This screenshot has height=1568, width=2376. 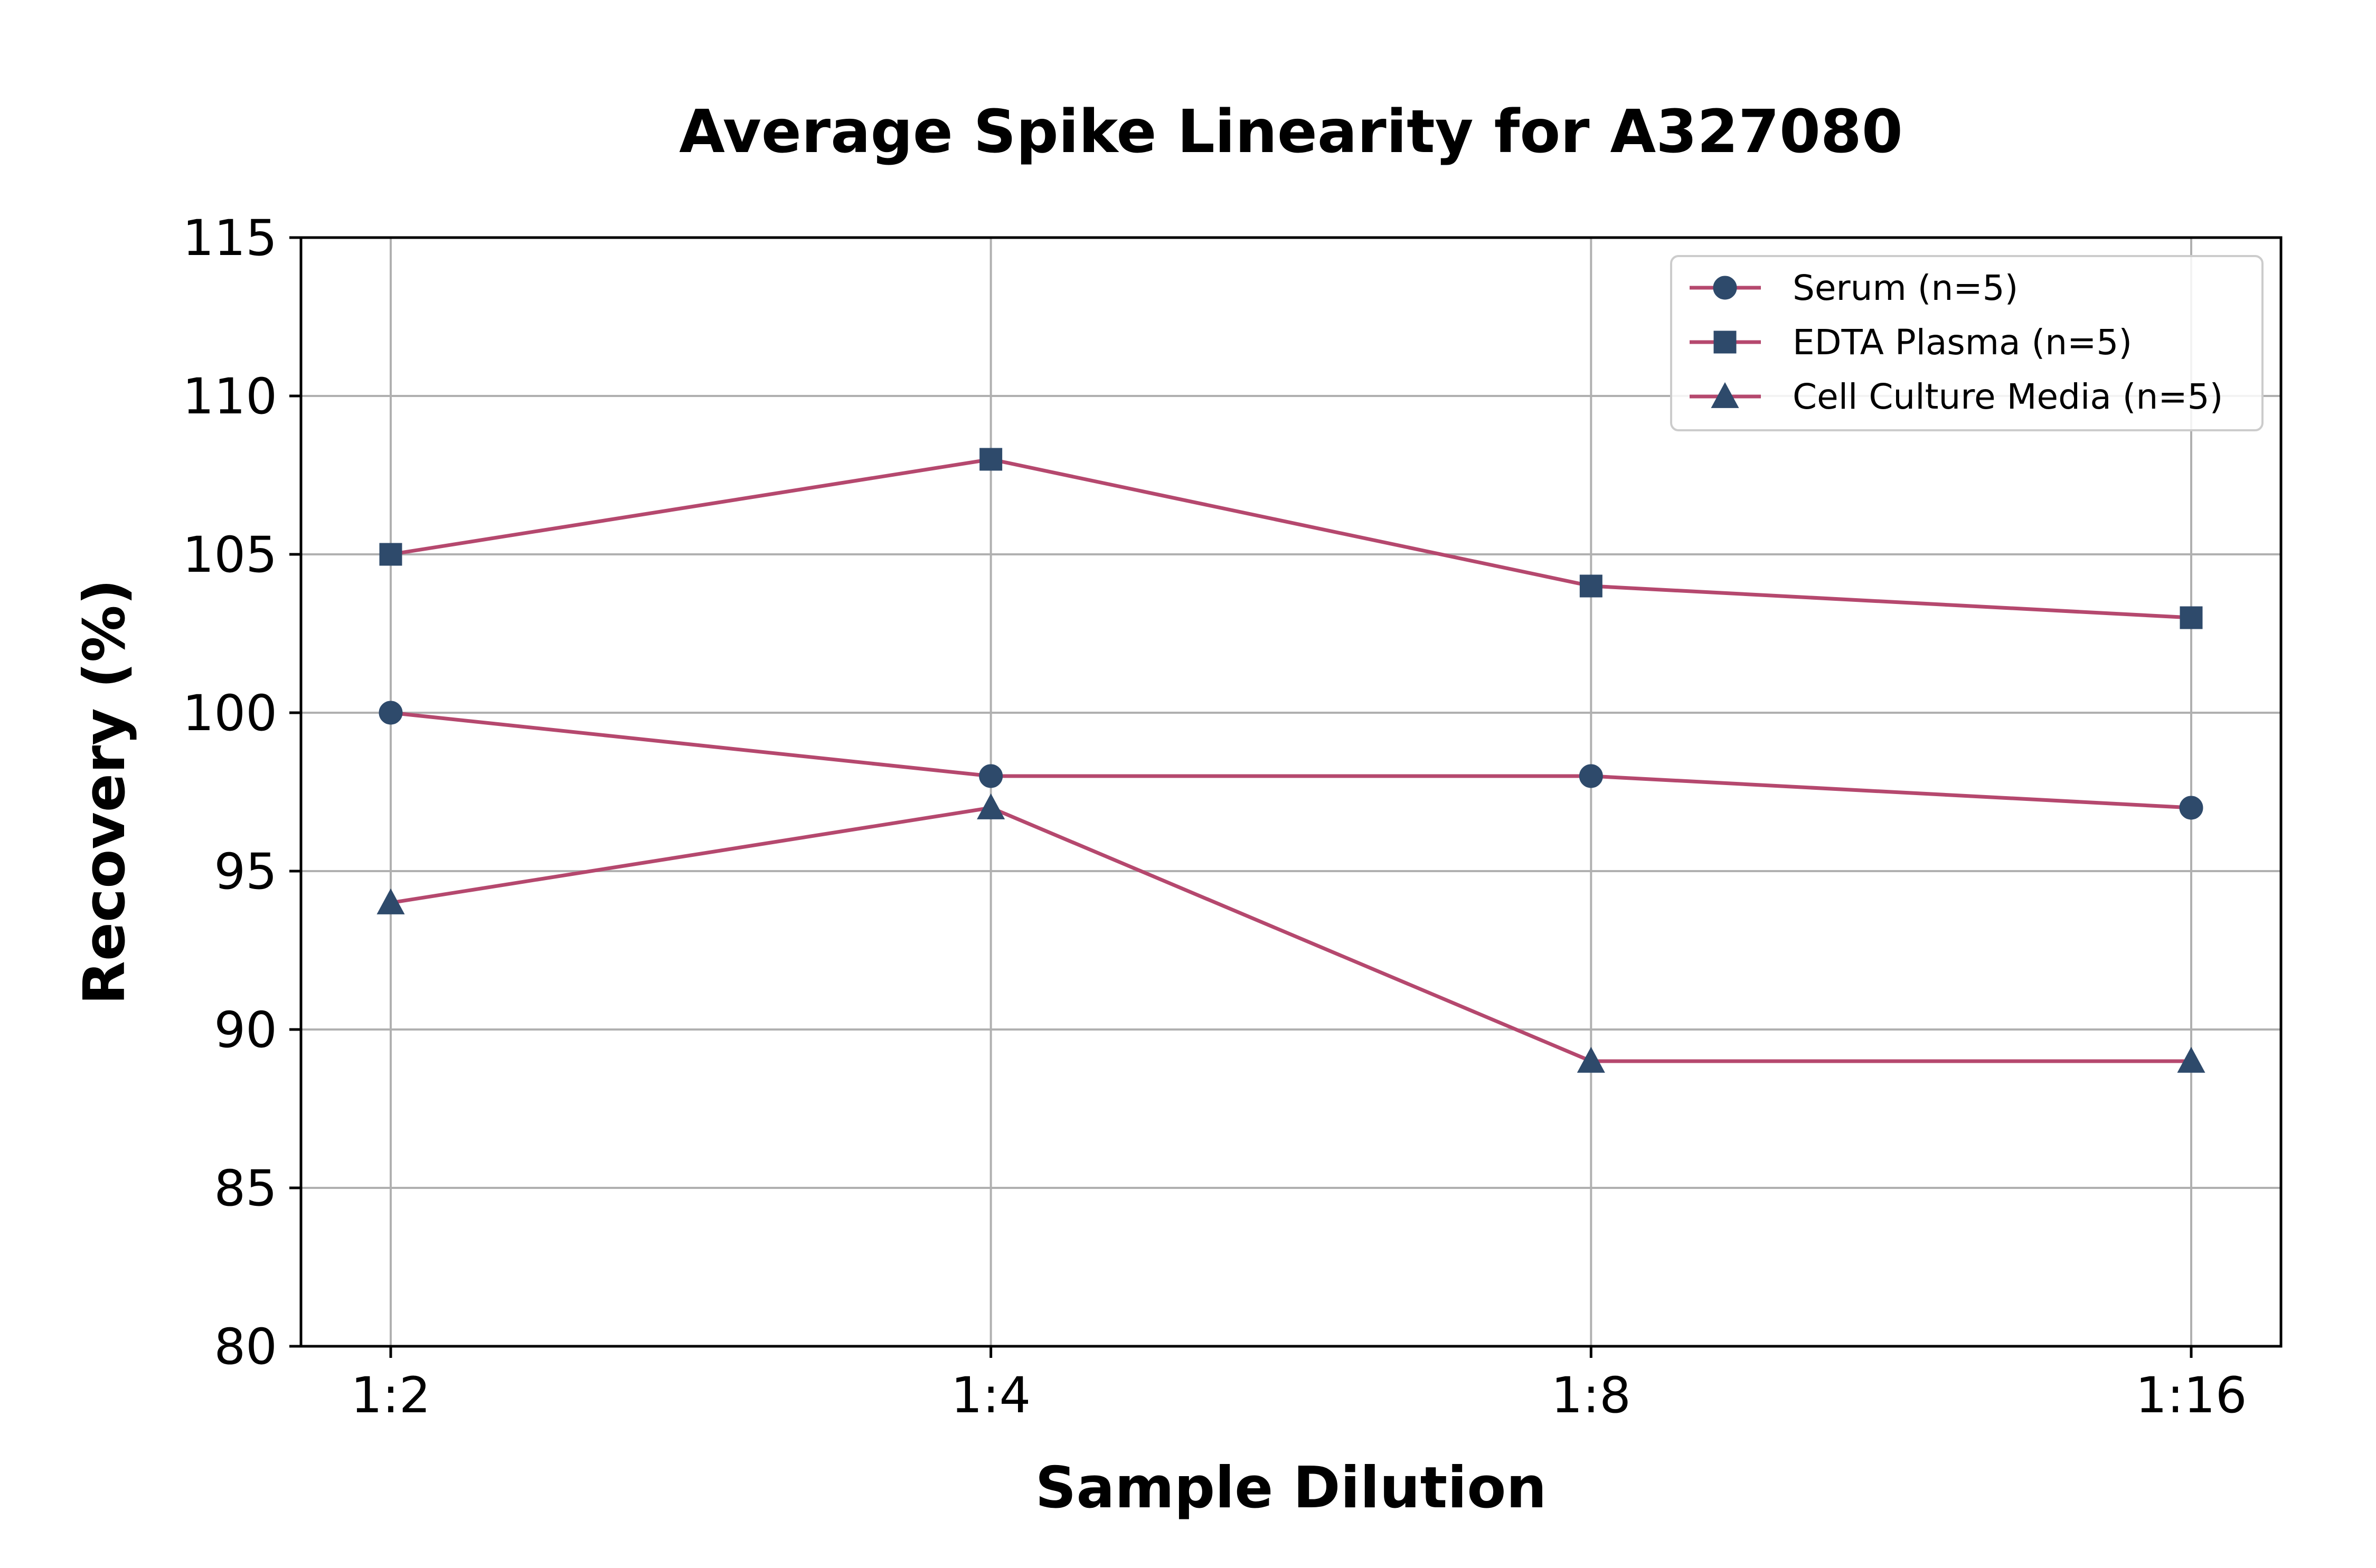 I want to click on y-tick-label: 110, so click(x=230, y=397).